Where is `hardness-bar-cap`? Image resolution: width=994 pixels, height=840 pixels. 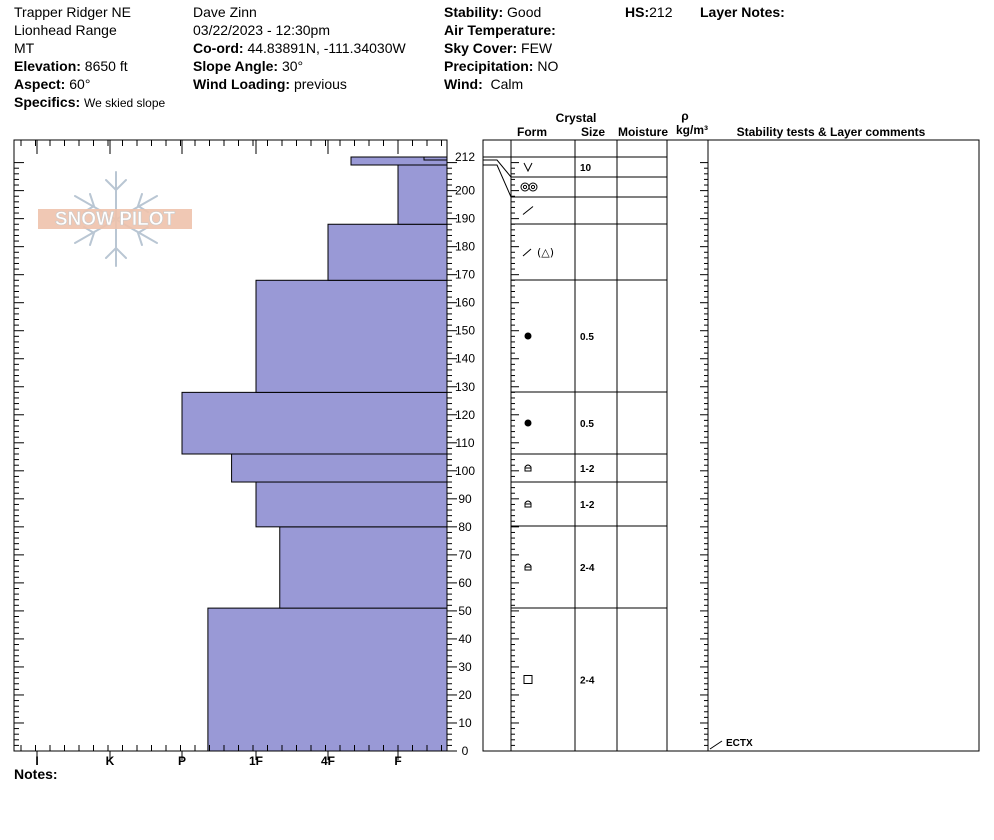
hardness-bar-cap is located at coordinates (435, 158).